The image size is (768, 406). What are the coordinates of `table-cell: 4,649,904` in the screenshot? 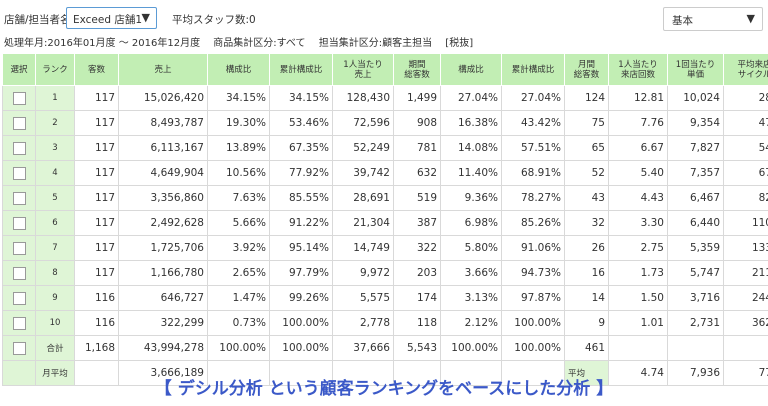 It's located at (163, 173).